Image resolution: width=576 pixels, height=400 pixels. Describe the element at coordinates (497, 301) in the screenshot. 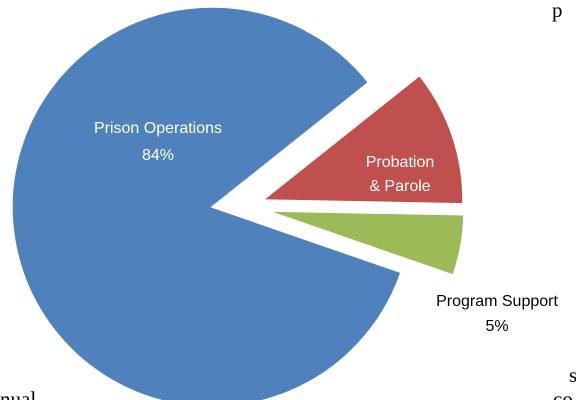

I see `slice-label-program-support: Program Support` at that location.